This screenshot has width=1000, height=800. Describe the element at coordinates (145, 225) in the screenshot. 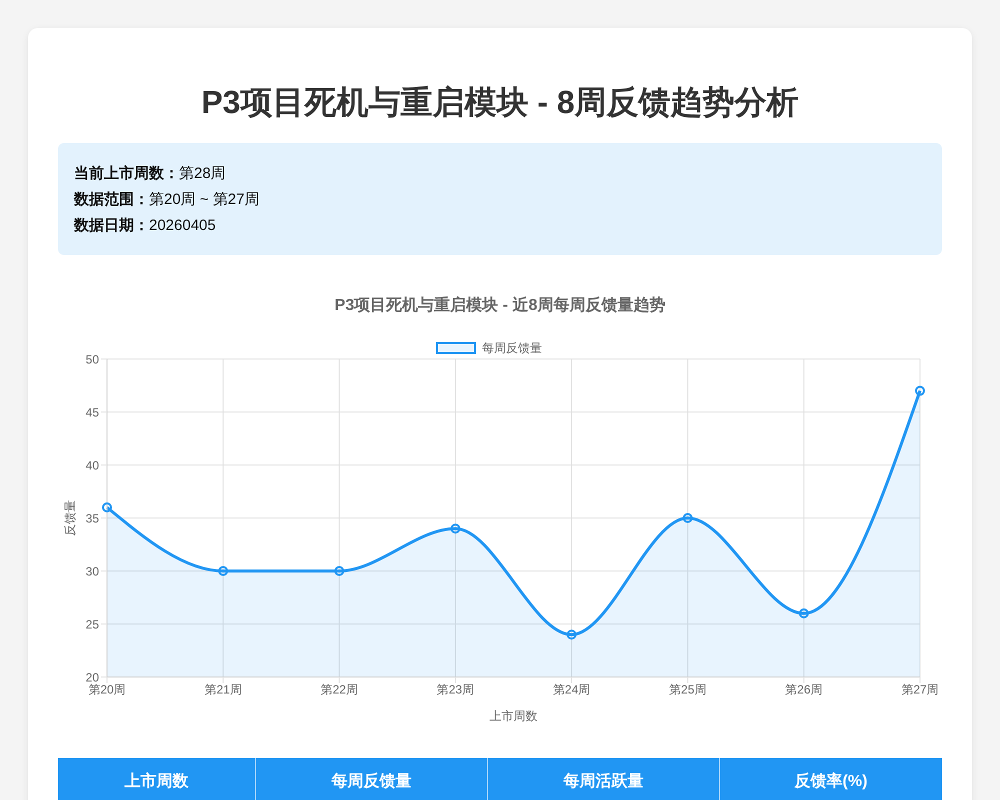

I see `text: 数据日期：20260405` at that location.